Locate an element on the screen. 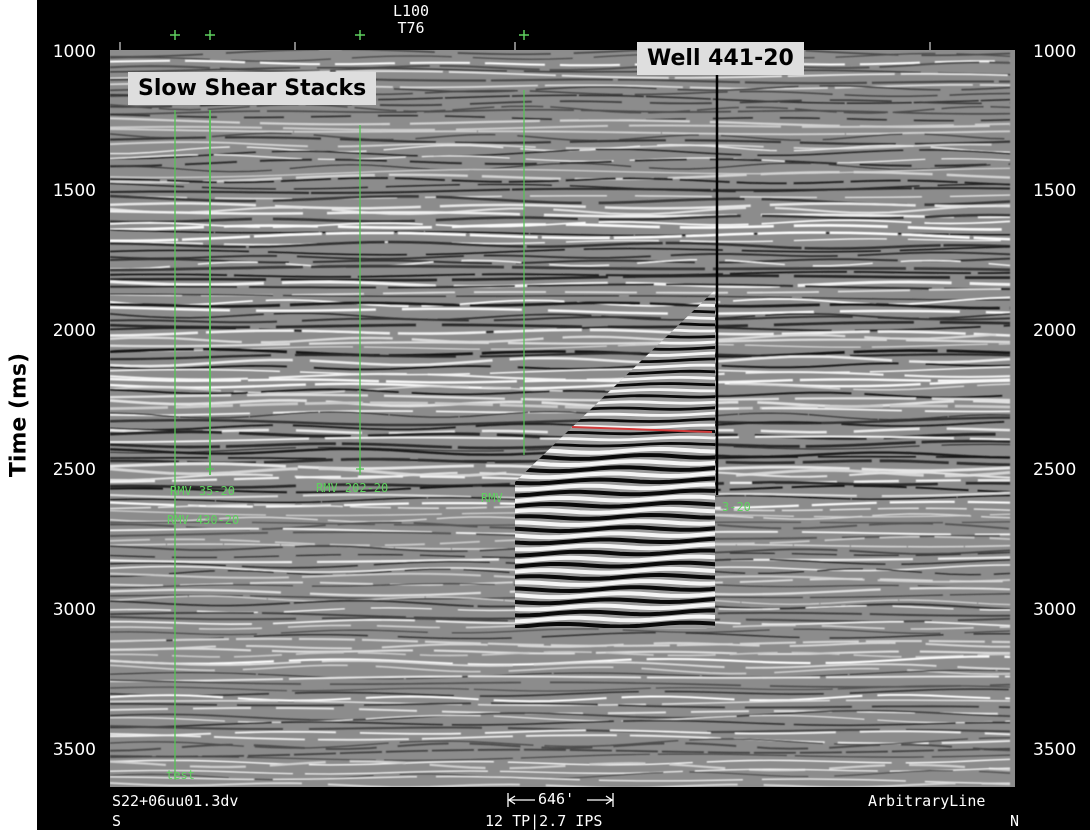 The image size is (1090, 830). slow-shear-stacks-callout: Slow Shear Stacks is located at coordinates (252, 88).